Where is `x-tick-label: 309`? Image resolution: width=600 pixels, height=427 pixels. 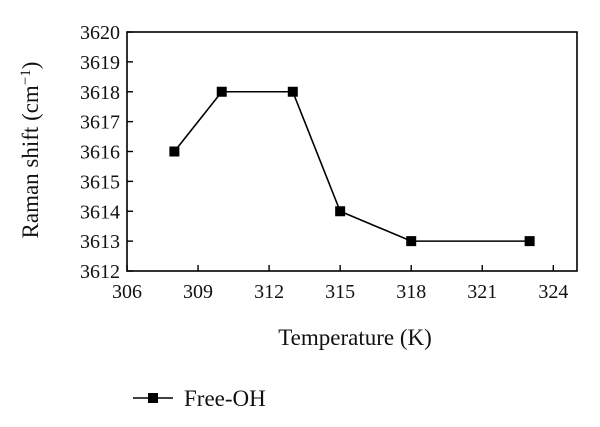
x-tick-label: 309 is located at coordinates (198, 292).